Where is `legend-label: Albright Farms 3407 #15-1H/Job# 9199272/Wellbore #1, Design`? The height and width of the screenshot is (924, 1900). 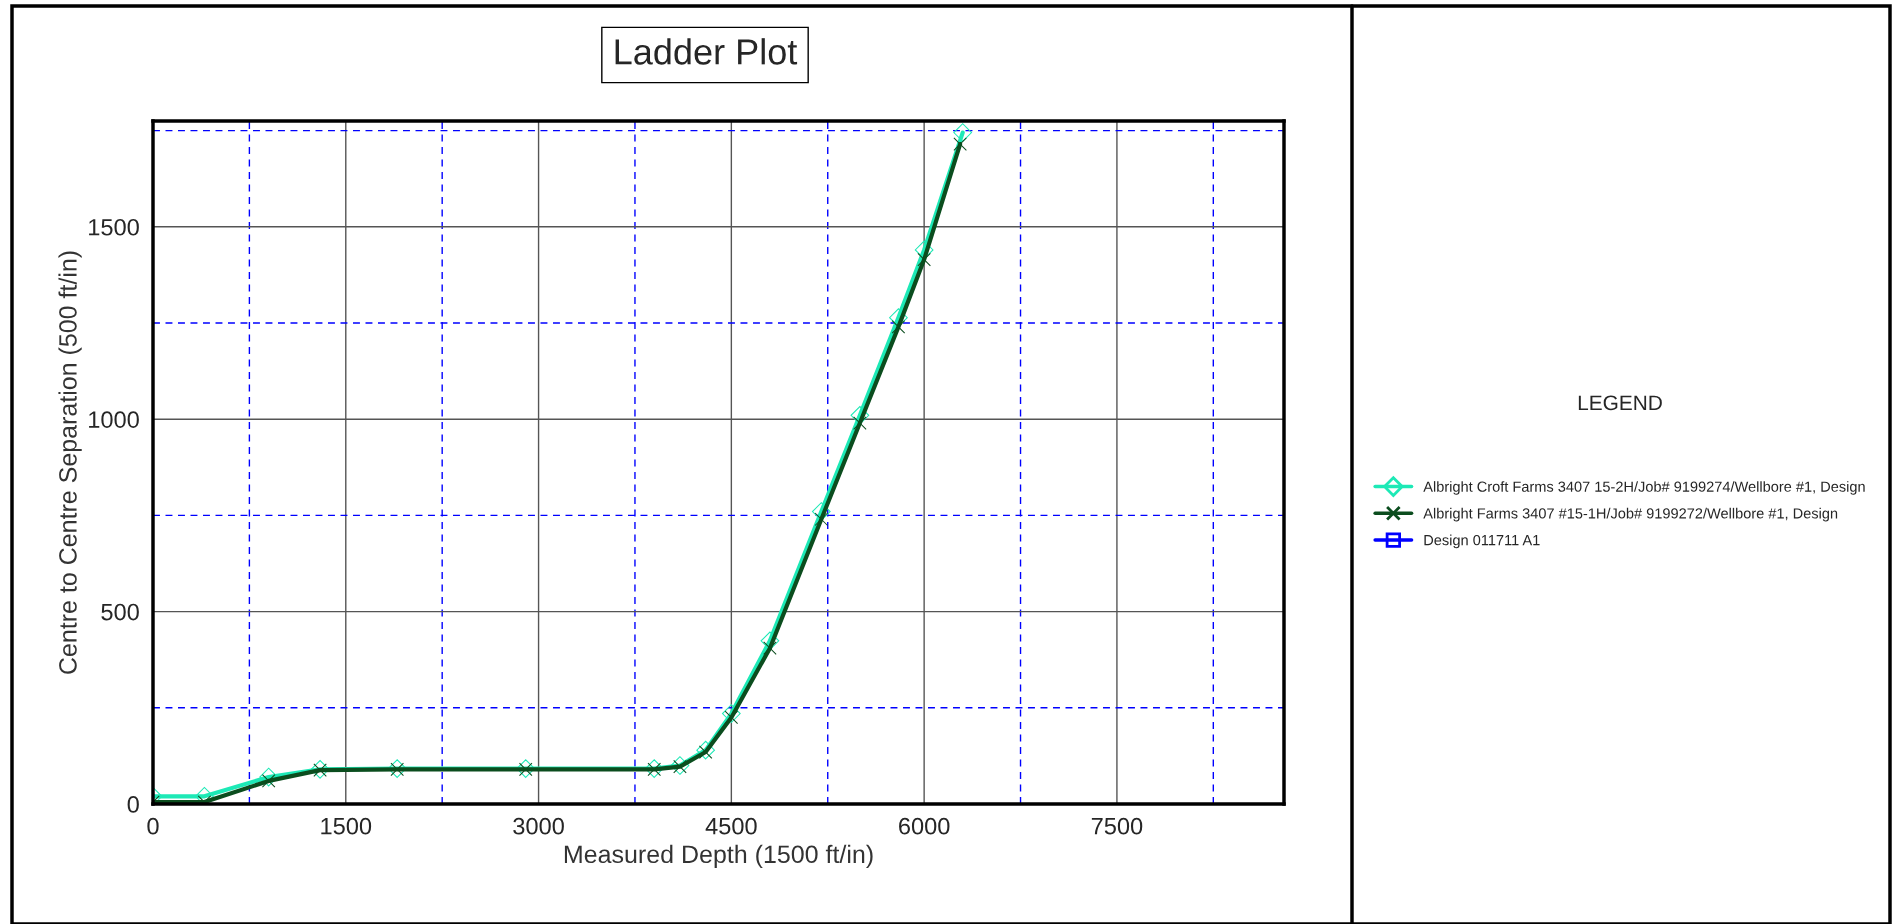
legend-label: Albright Farms 3407 #15-1H/Job# 9199272/Wellbore #1, Design is located at coordinates (1630, 514).